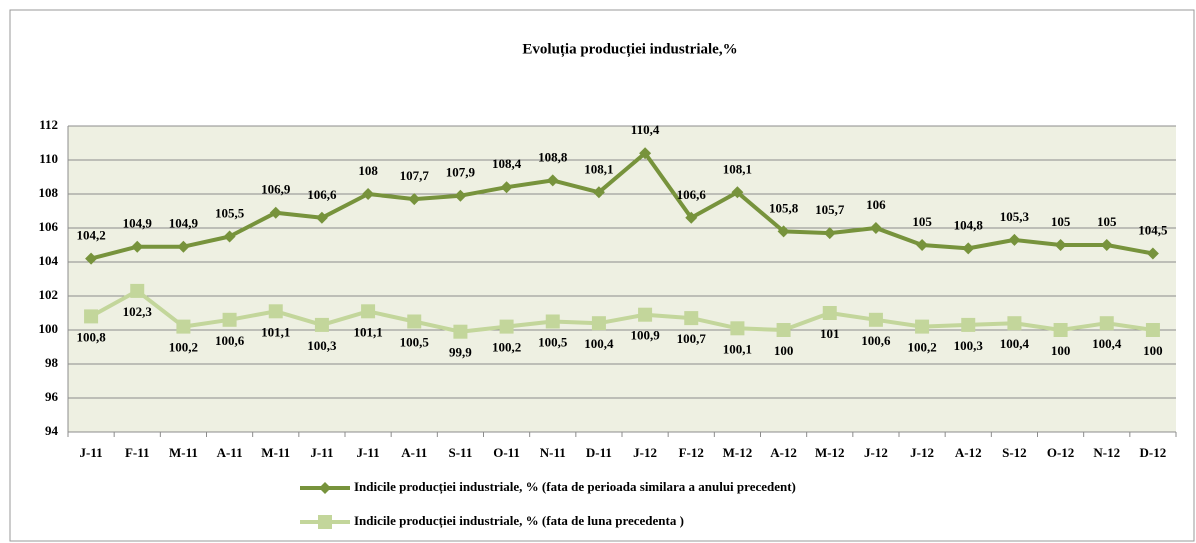  I want to click on x-tick-label: N-11, so click(553, 452).